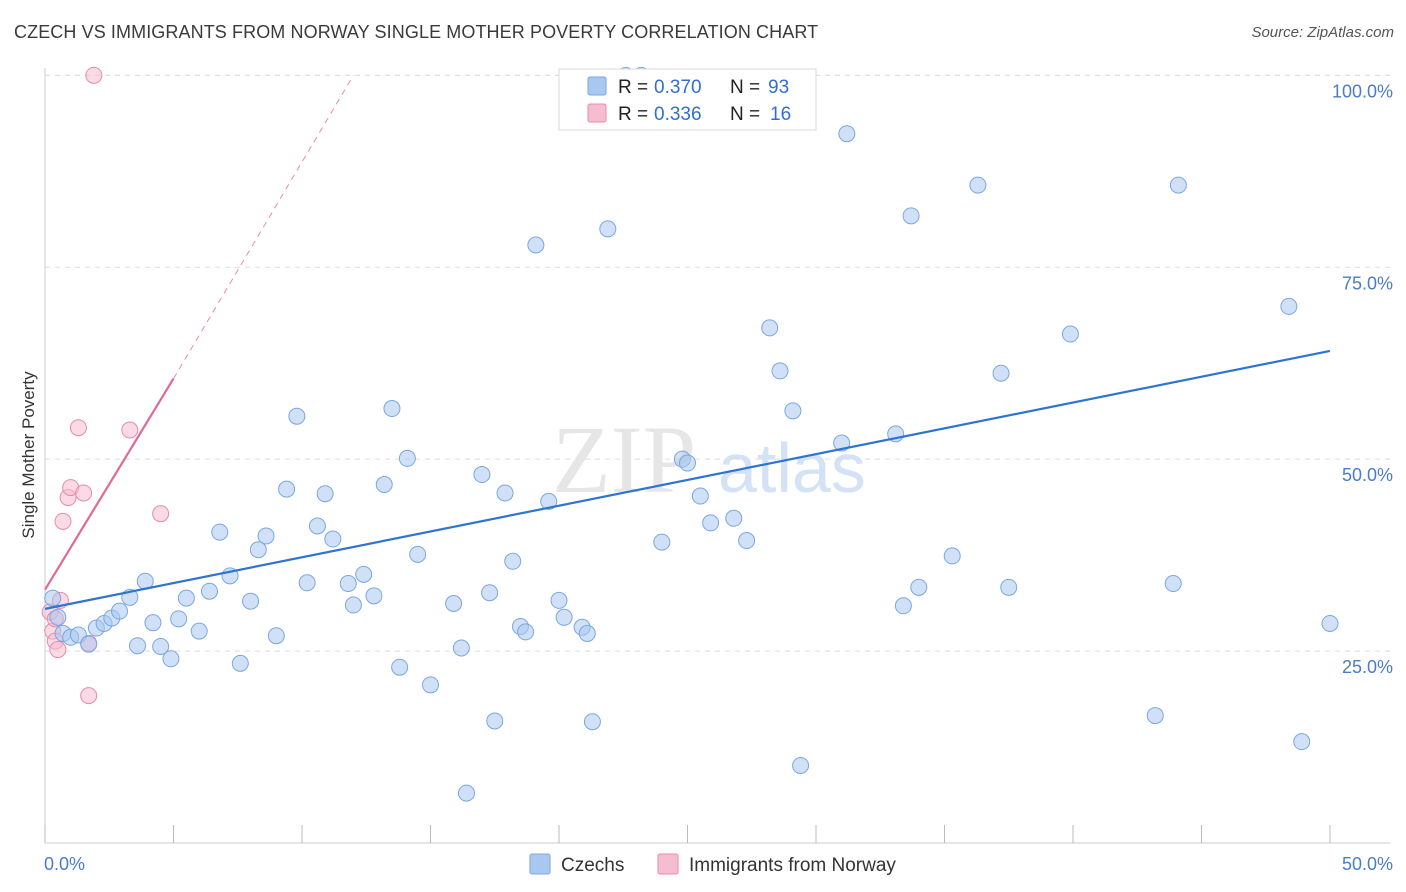 The width and height of the screenshot is (1406, 892). I want to click on czech-n-value: 93, so click(778, 87).